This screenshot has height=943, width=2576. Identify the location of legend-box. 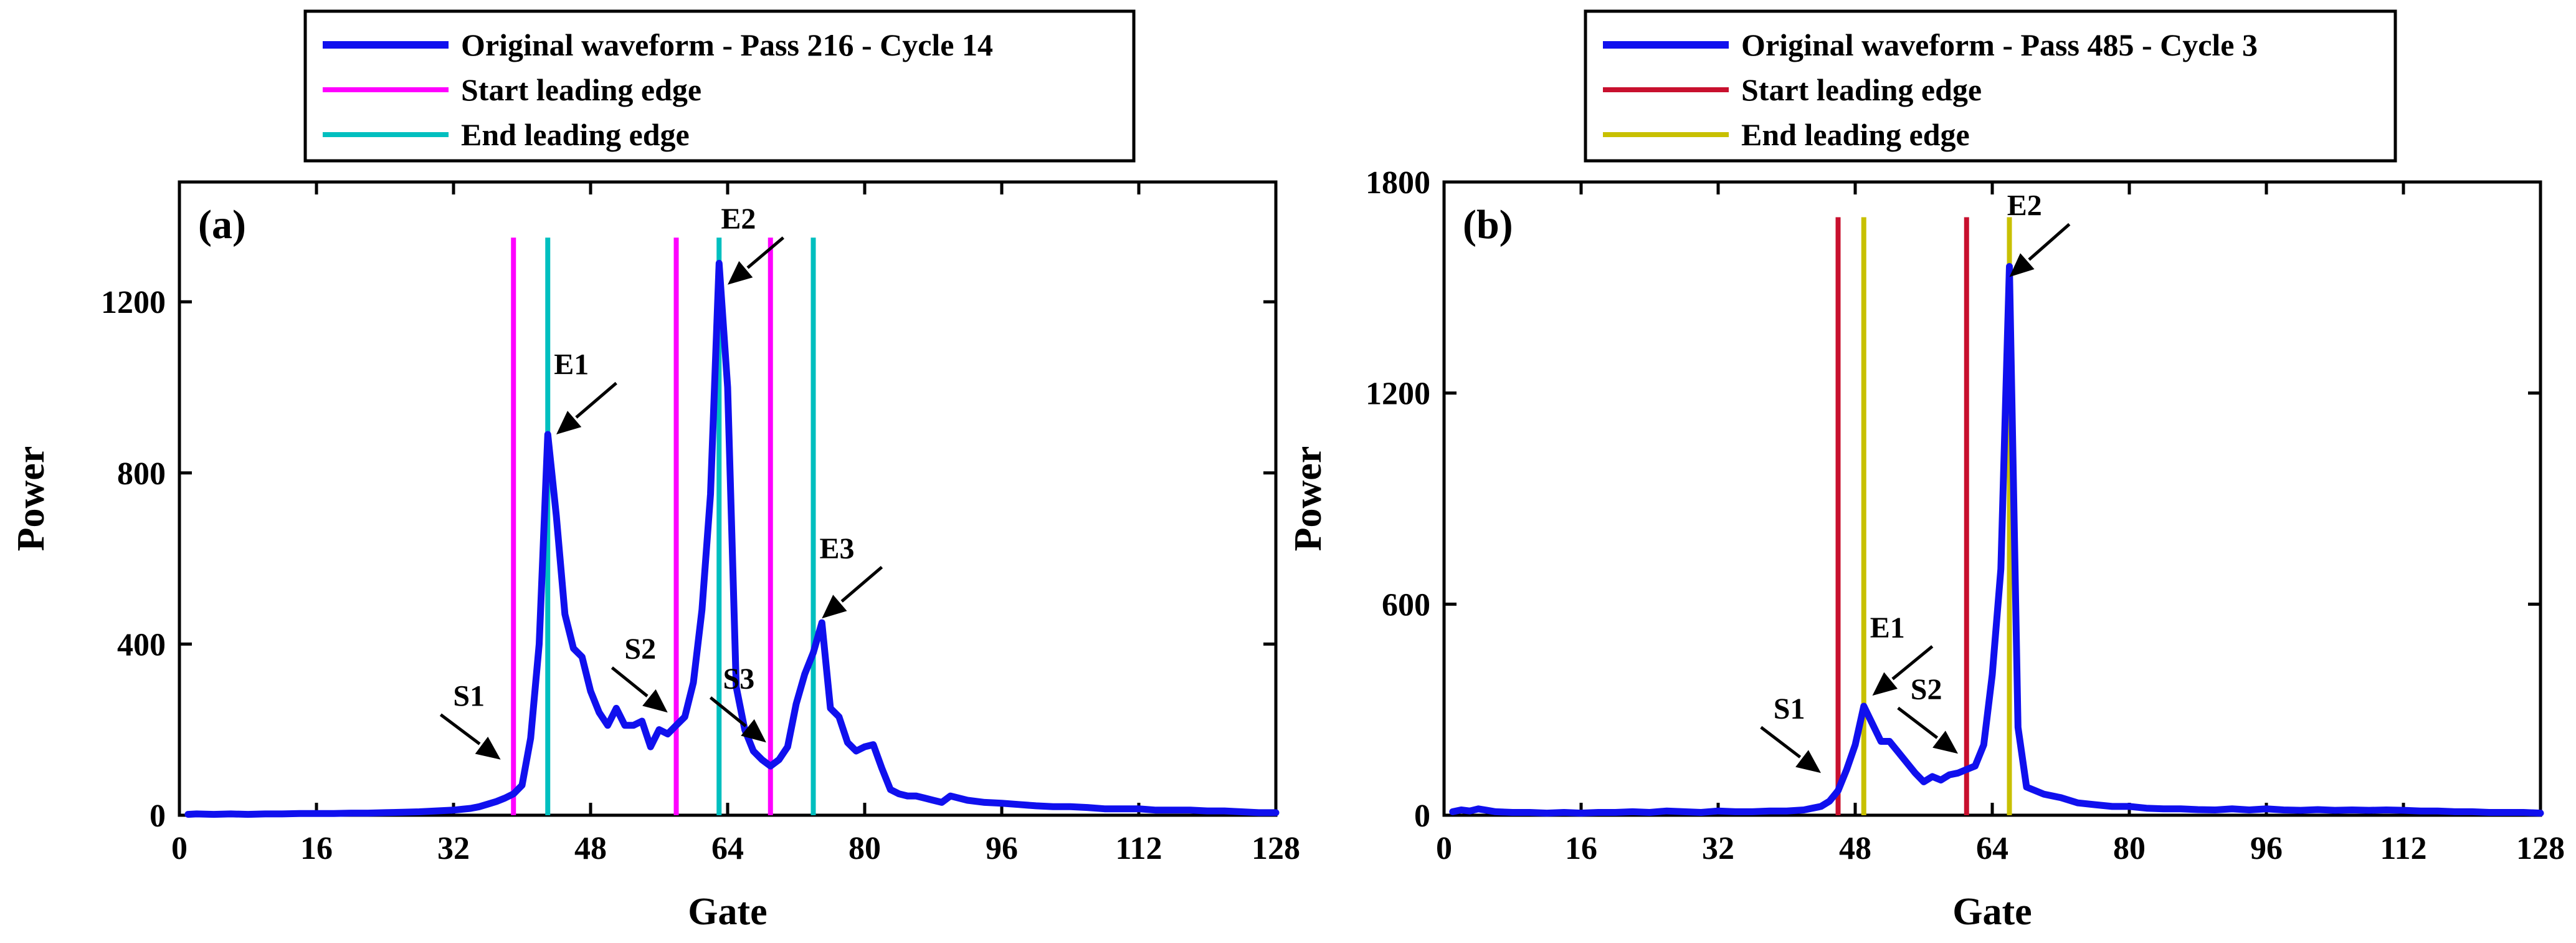
(719, 86).